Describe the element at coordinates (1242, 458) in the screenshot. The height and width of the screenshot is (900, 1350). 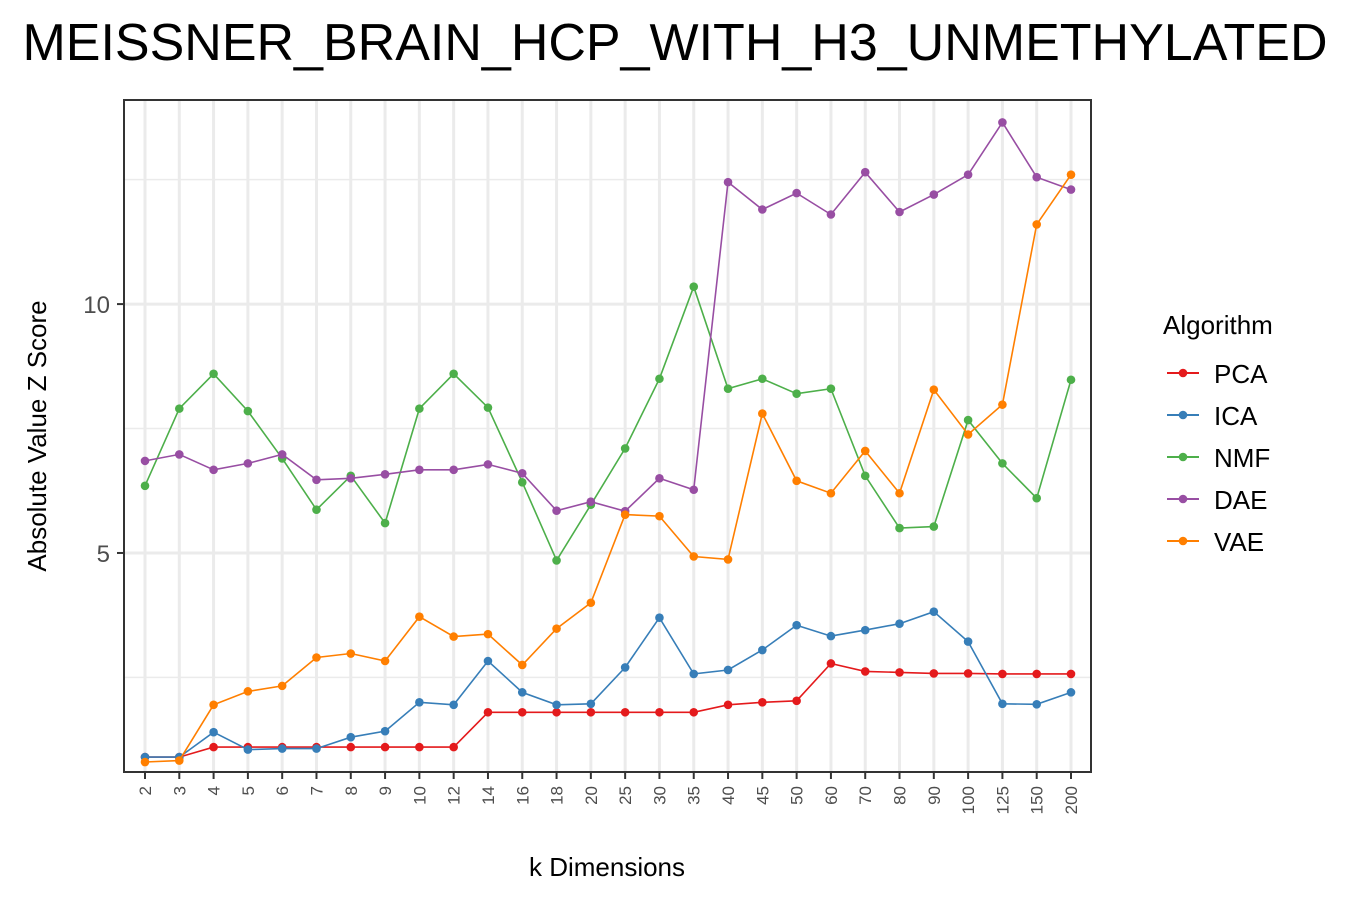
I see `legend-label-nmf: NMF` at that location.